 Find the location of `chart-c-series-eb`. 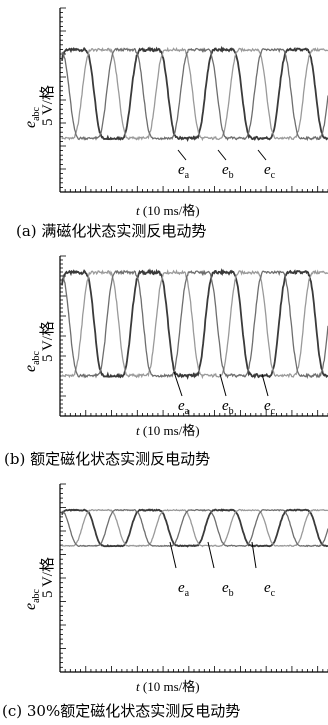

chart-c-series-eb is located at coordinates (194, 528).